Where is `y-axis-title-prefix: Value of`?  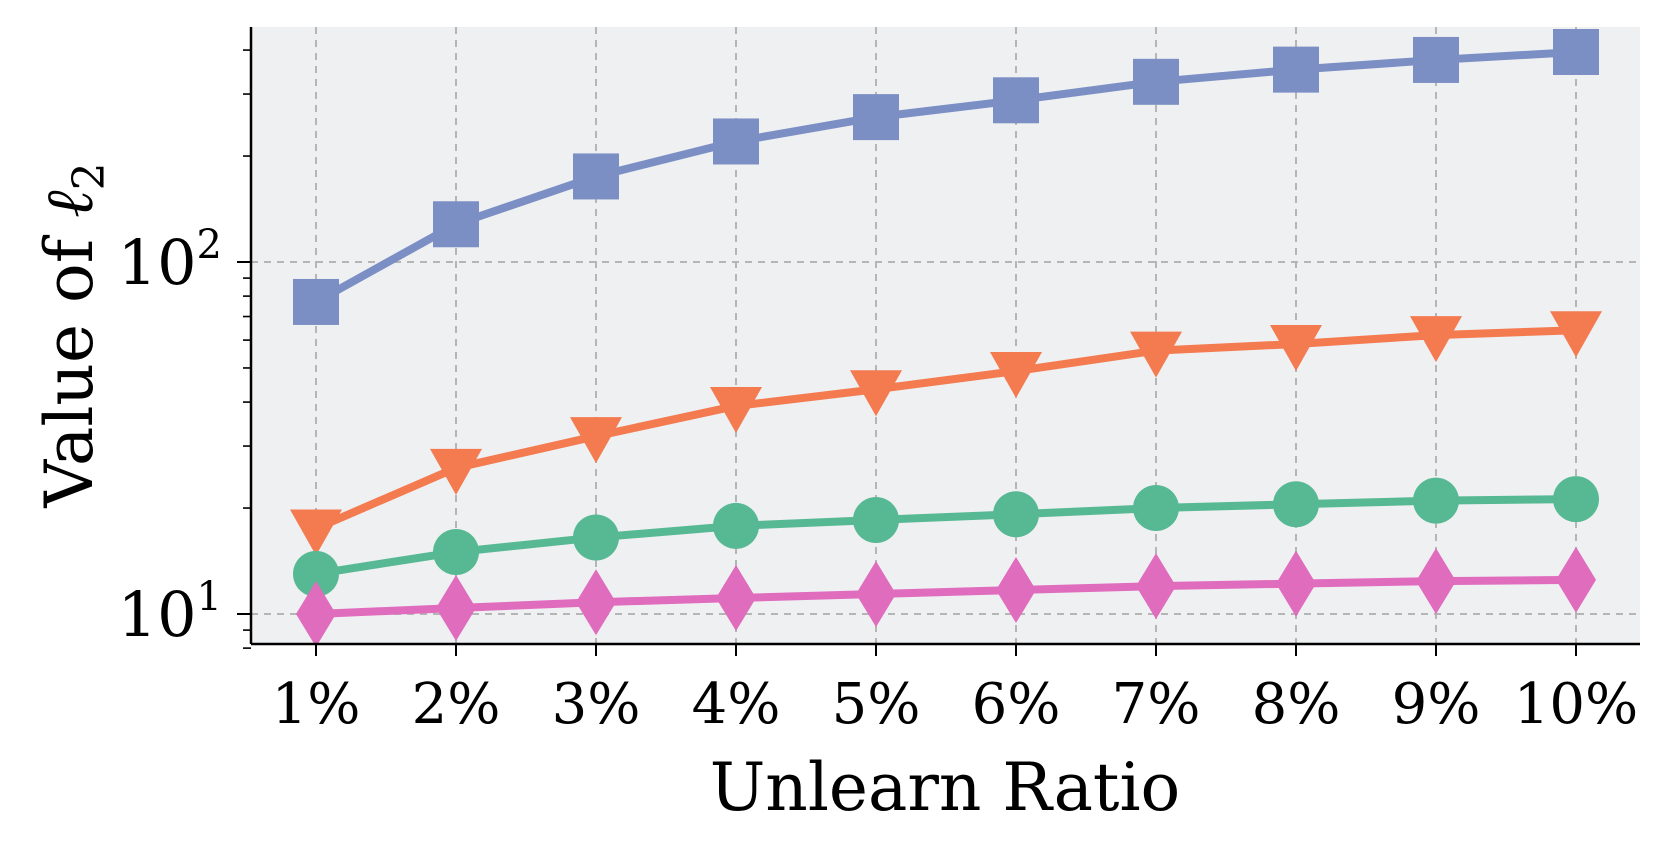 y-axis-title-prefix: Value of is located at coordinates (69, 363).